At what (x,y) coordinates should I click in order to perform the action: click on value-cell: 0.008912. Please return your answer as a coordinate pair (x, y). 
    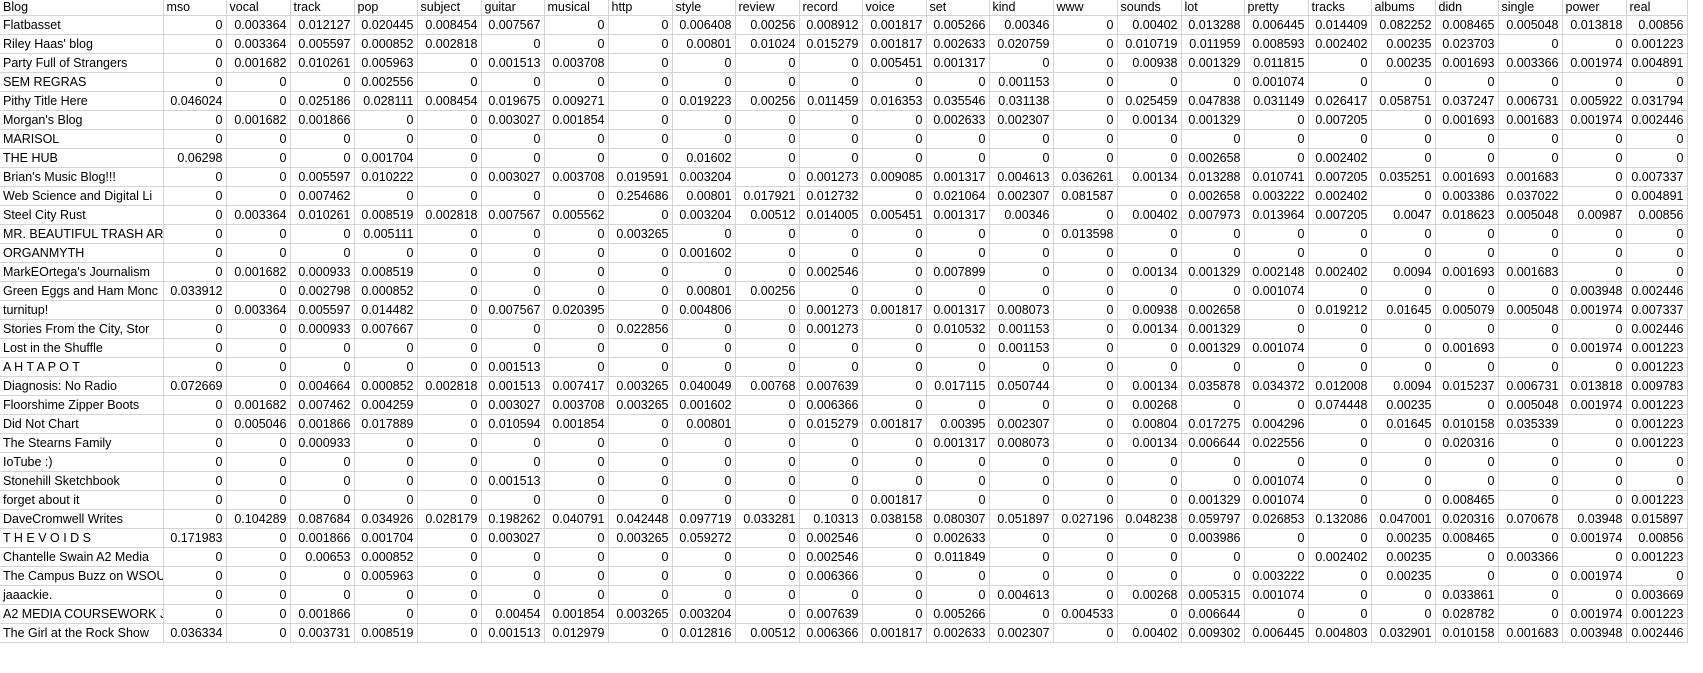
    Looking at the image, I should click on (831, 25).